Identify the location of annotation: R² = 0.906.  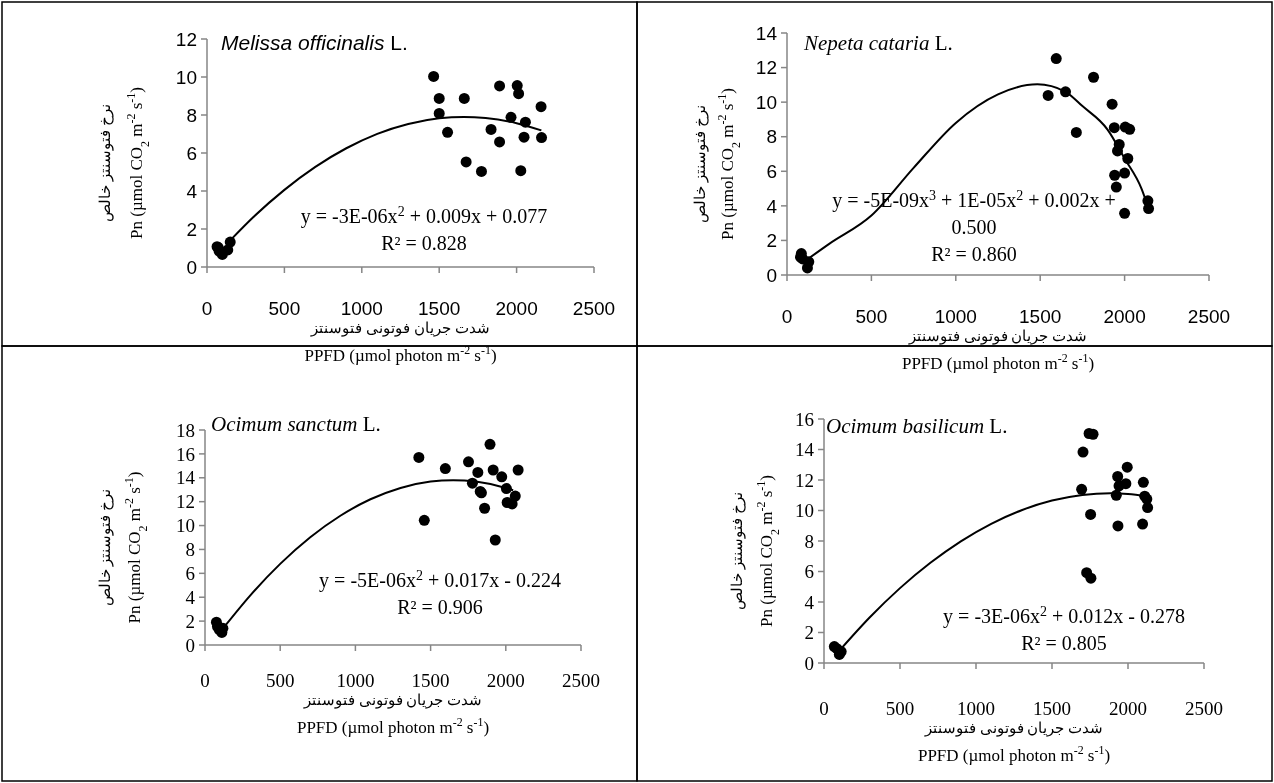
(440, 607).